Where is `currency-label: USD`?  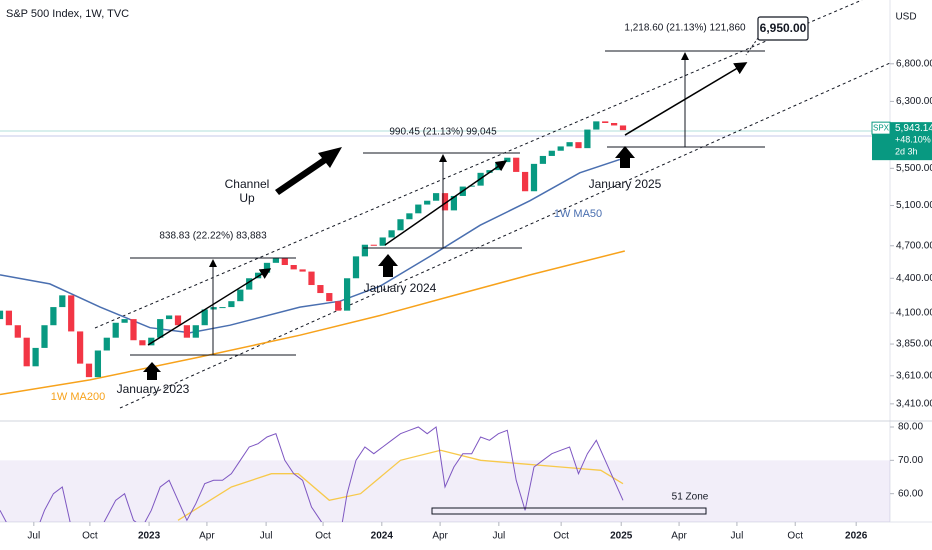
currency-label: USD is located at coordinates (905, 17).